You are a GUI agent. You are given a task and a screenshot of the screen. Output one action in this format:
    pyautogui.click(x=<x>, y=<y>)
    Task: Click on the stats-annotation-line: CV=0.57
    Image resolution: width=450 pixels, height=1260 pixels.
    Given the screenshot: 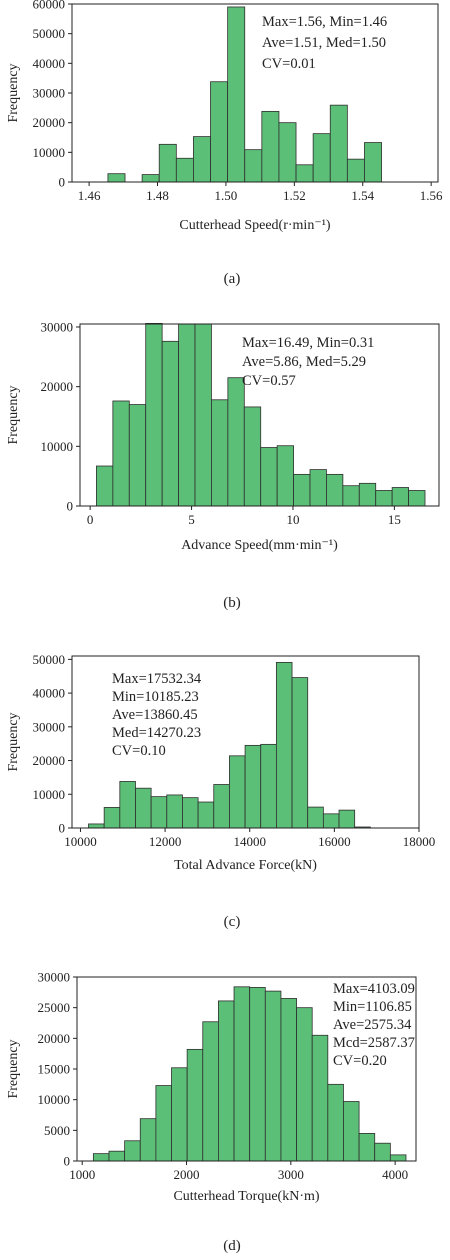 What is the action you would take?
    pyautogui.click(x=269, y=381)
    